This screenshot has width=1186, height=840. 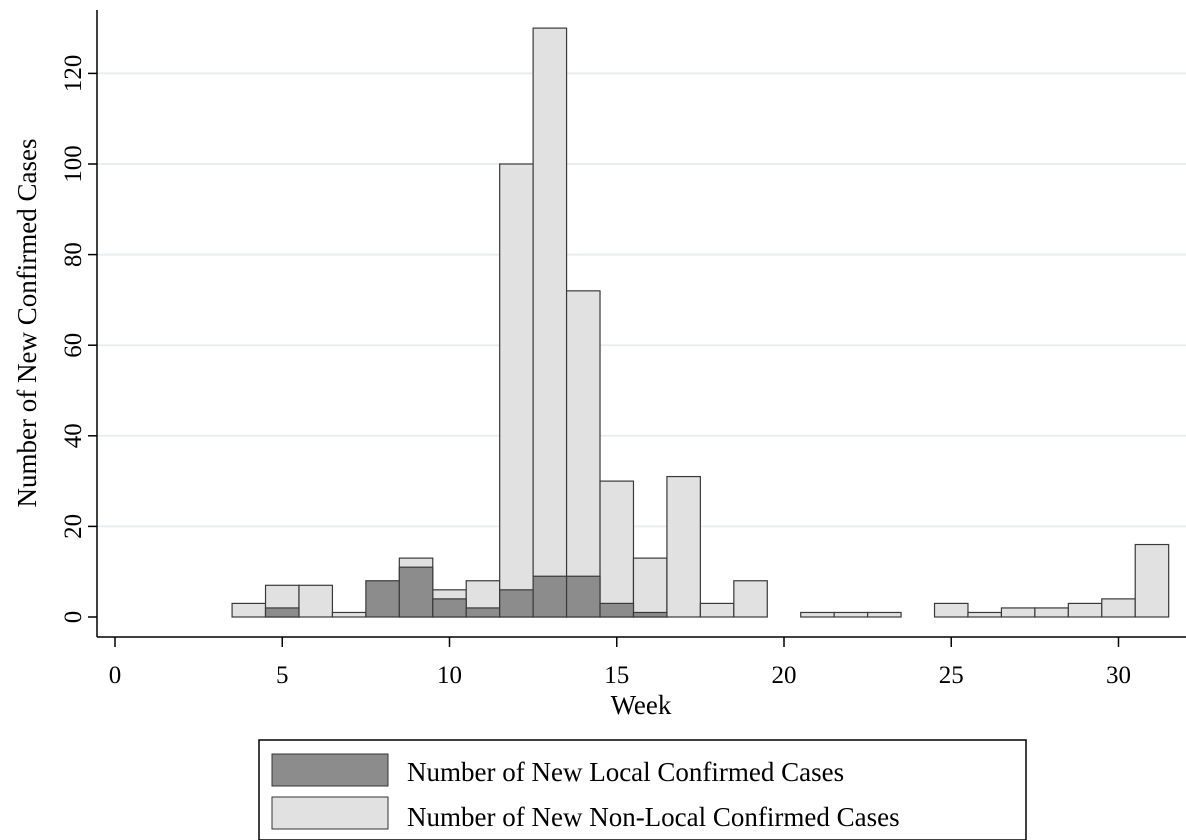 What do you see at coordinates (27, 323) in the screenshot?
I see `y-axis-title: Number of New Confirmed Cases` at bounding box center [27, 323].